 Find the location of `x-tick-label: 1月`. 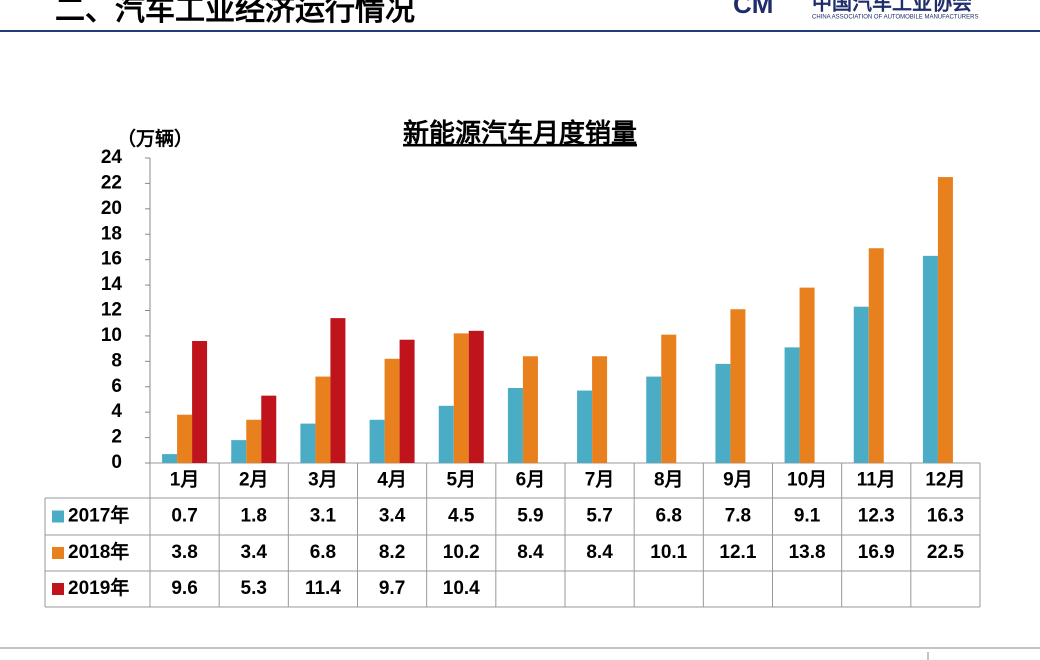

x-tick-label: 1月 is located at coordinates (185, 480).